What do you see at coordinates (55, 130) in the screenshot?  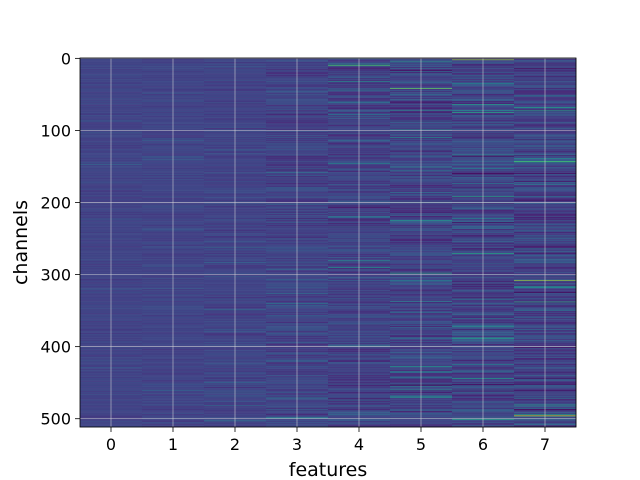 I see `y-tick-label: 100` at bounding box center [55, 130].